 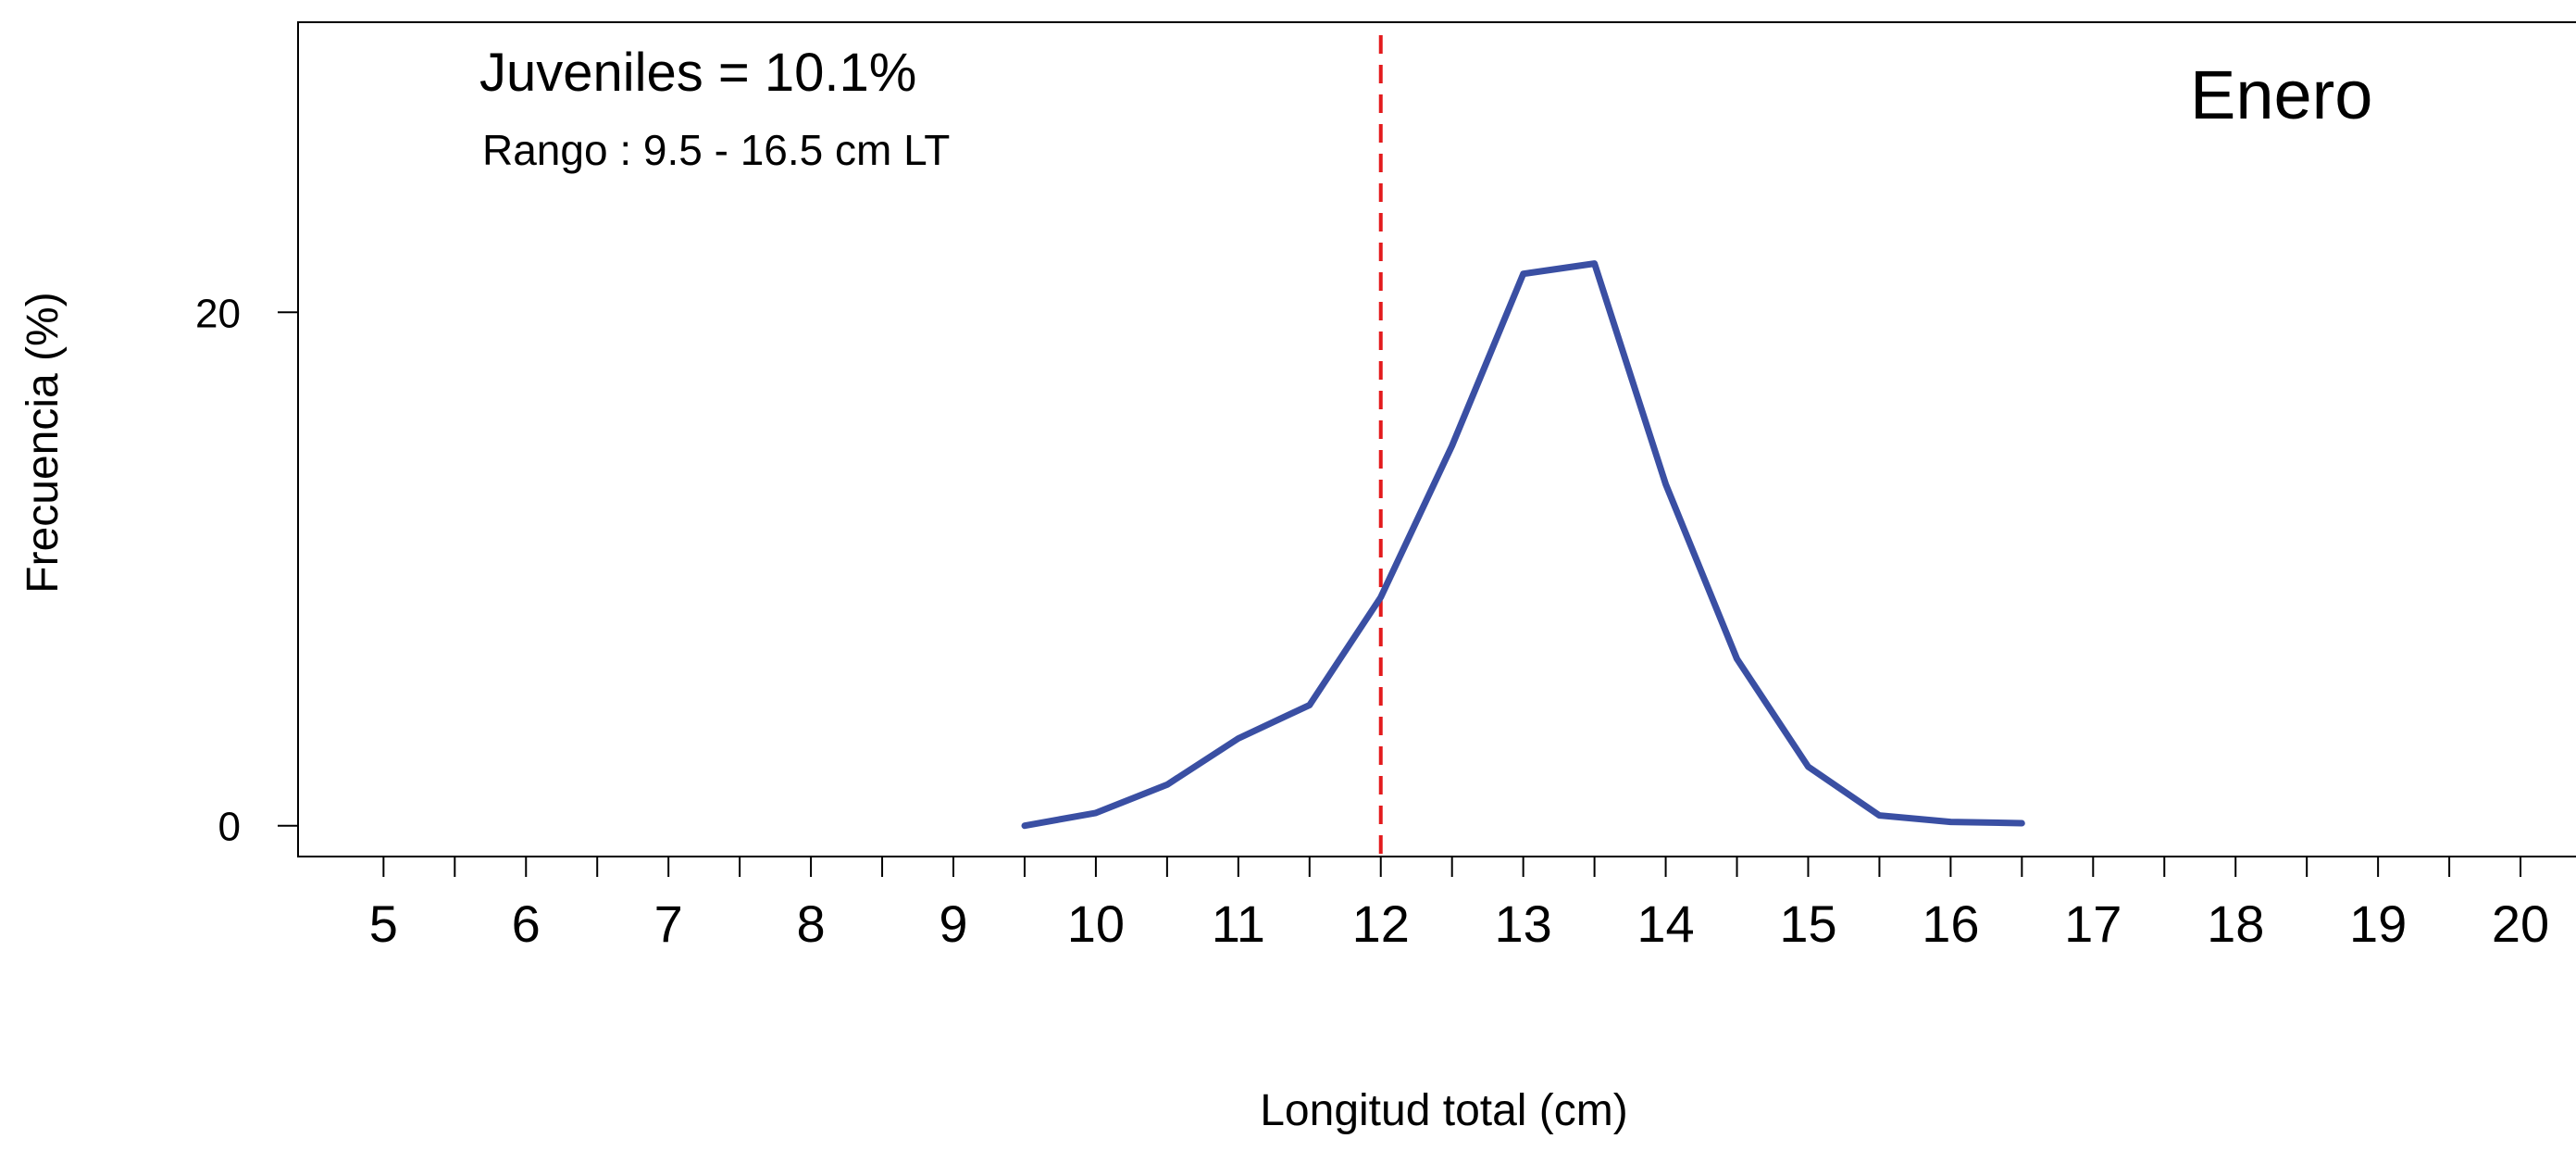 What do you see at coordinates (668, 924) in the screenshot?
I see `x-tick-label: 7` at bounding box center [668, 924].